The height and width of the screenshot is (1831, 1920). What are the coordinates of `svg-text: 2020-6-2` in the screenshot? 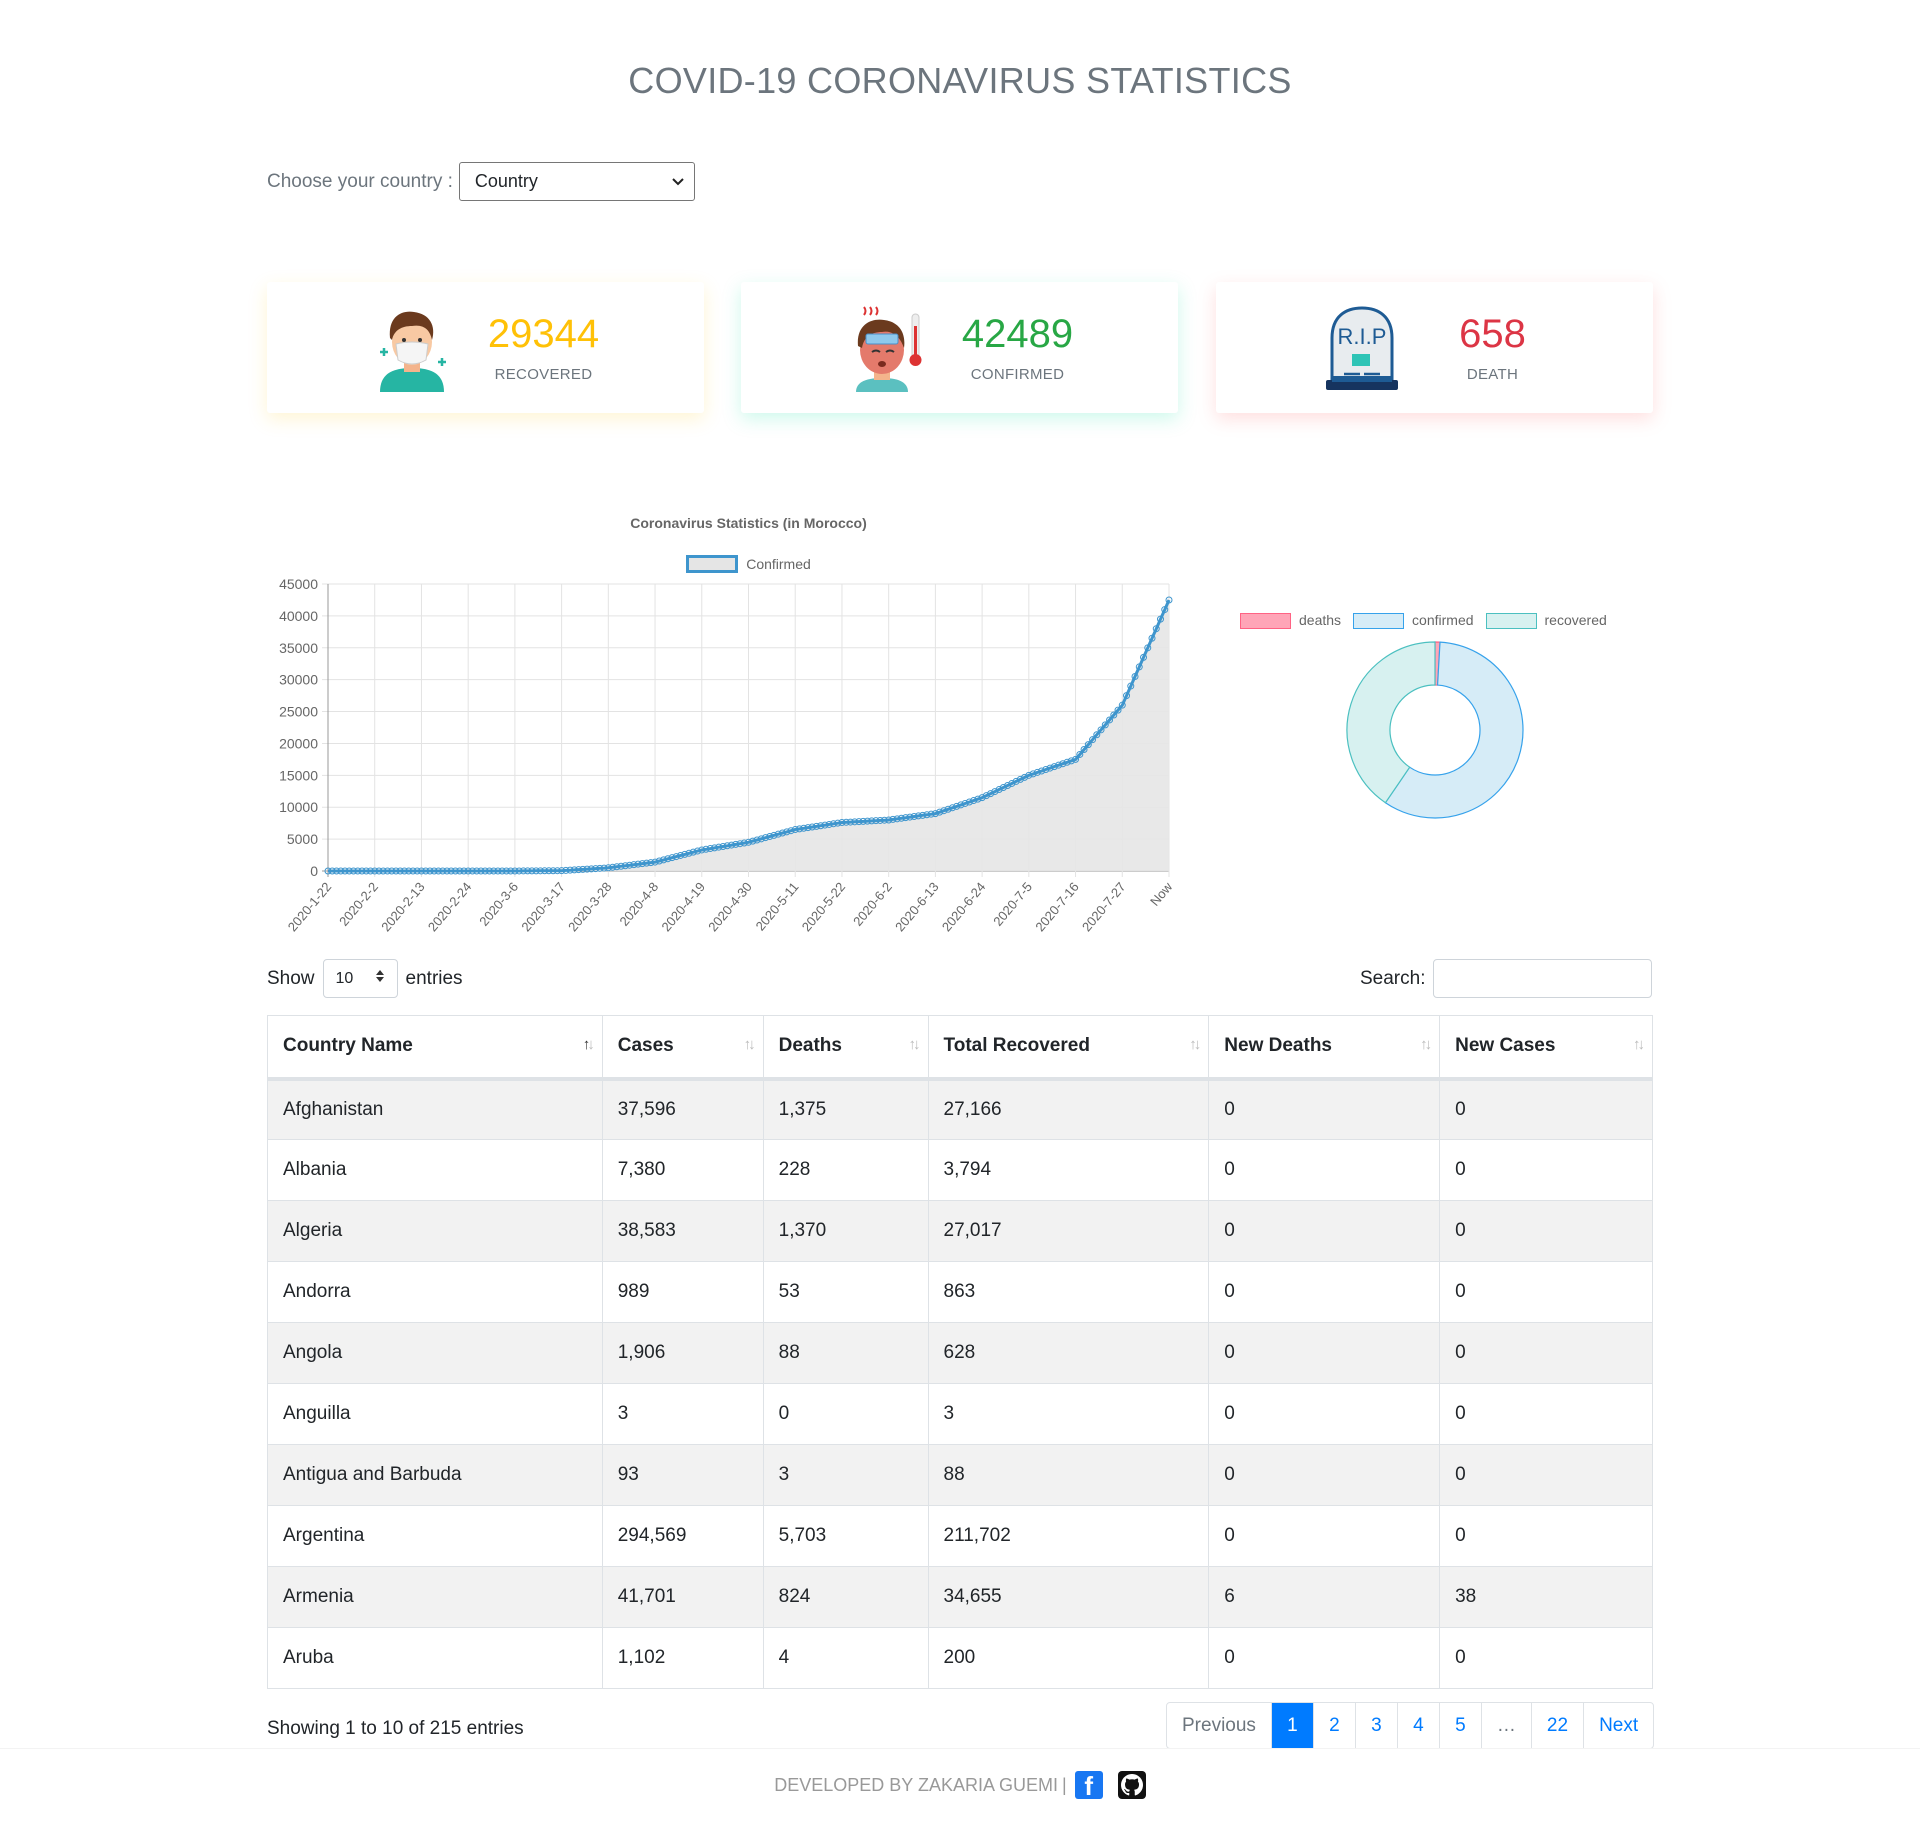 It's located at (872, 904).